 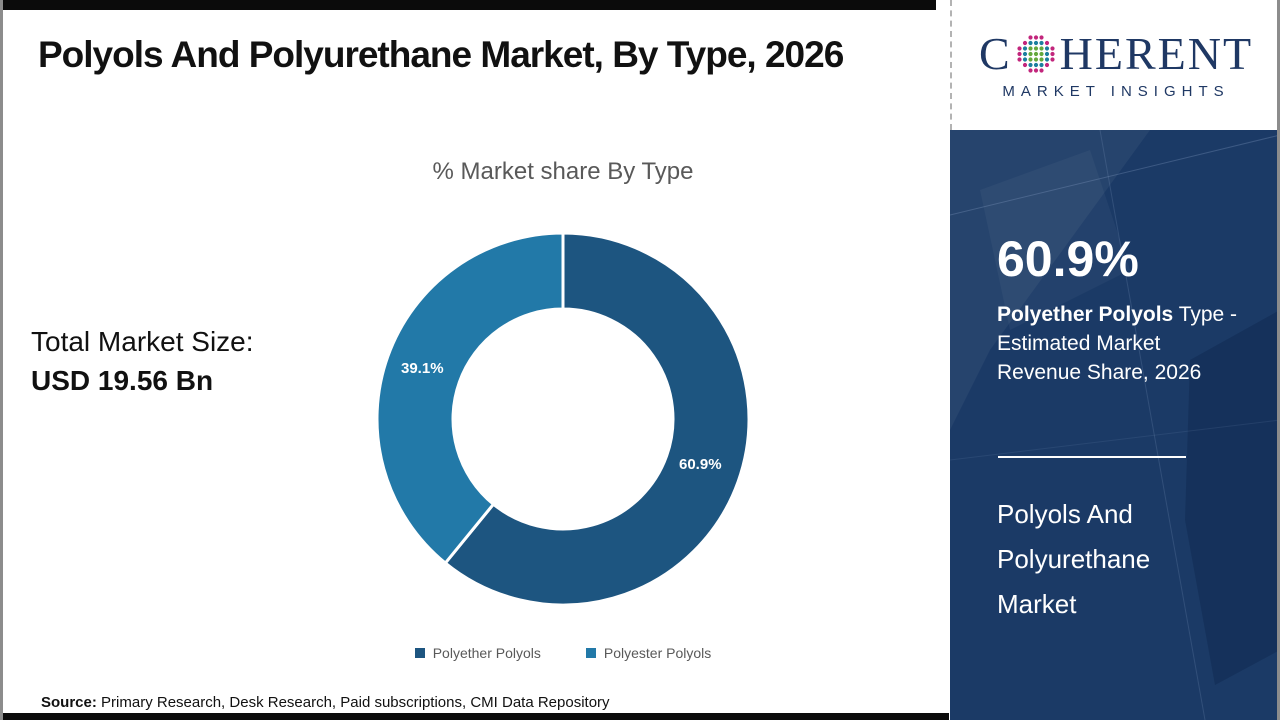 What do you see at coordinates (476, 716) in the screenshot?
I see `bottom-accent-bar` at bounding box center [476, 716].